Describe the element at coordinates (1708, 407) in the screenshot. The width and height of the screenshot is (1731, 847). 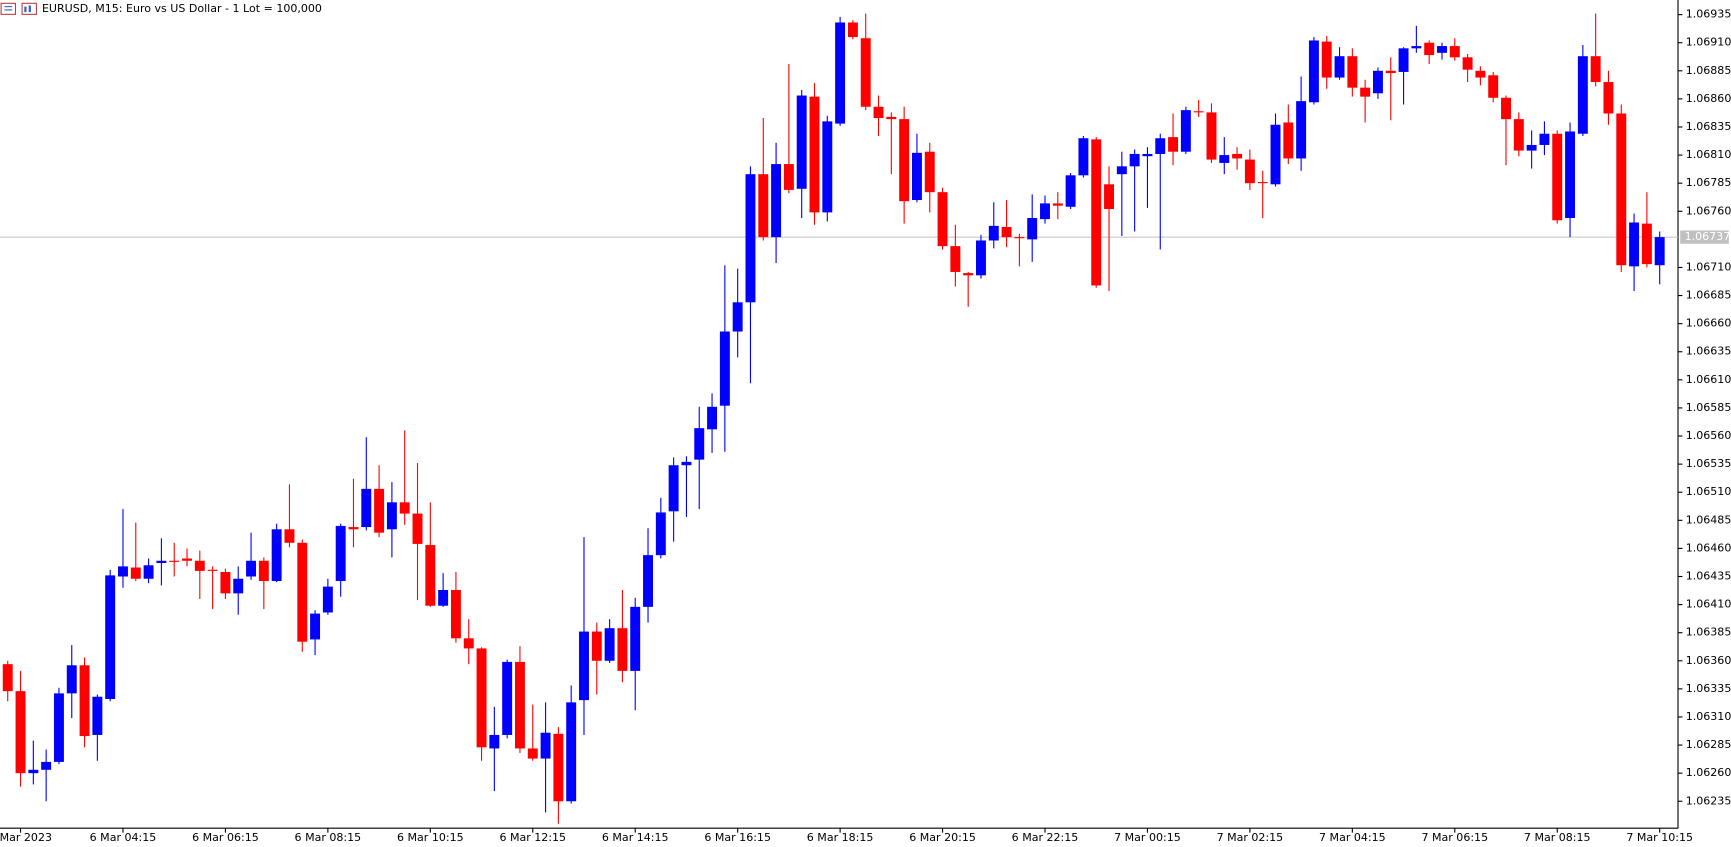
I see `y-tick-label: 1.06585` at that location.